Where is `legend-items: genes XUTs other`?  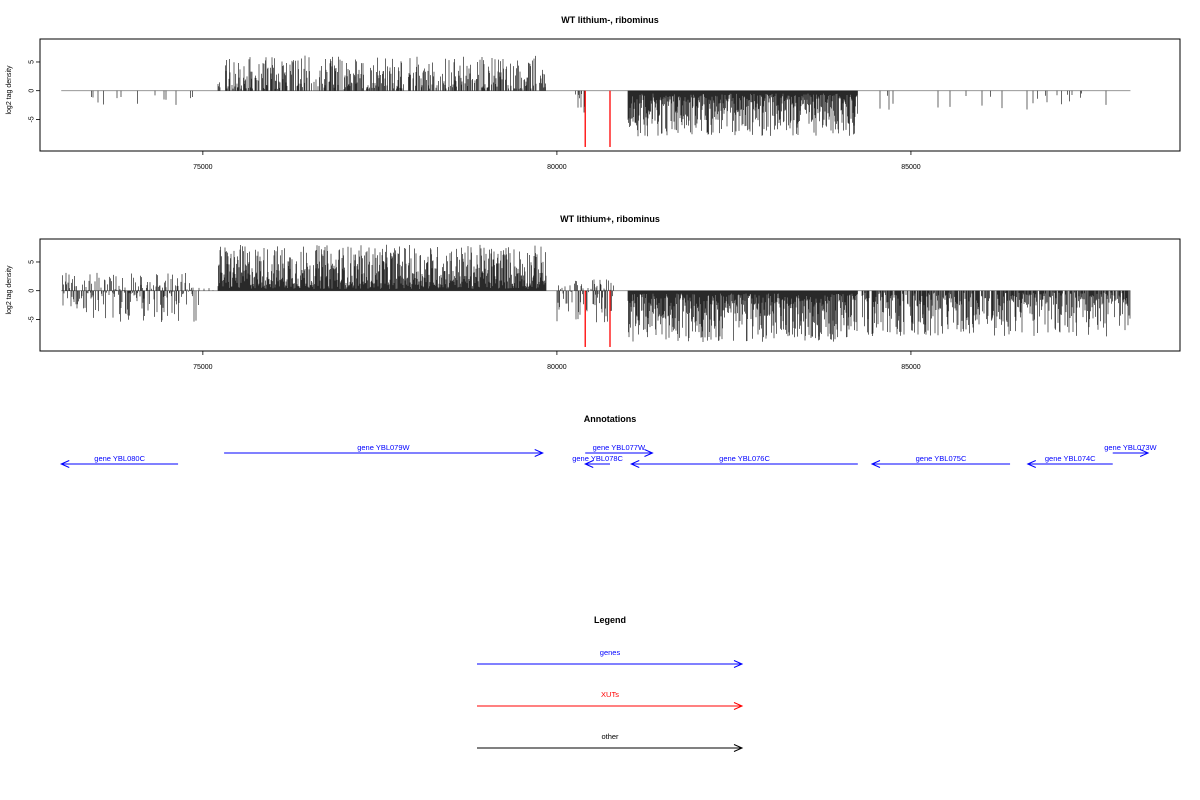 legend-items: genes XUTs other is located at coordinates (610, 700).